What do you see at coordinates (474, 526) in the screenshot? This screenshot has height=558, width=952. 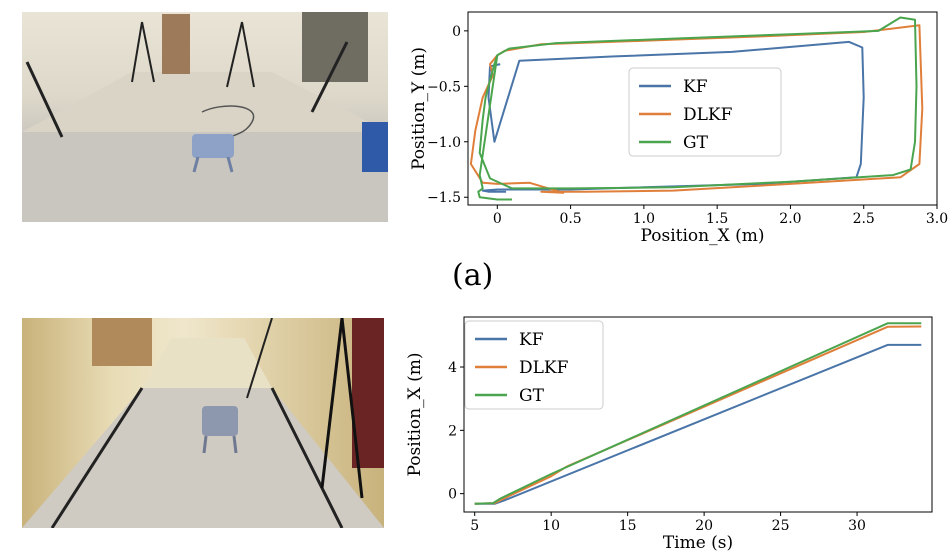 I see `x-tick-label: 5` at bounding box center [474, 526].